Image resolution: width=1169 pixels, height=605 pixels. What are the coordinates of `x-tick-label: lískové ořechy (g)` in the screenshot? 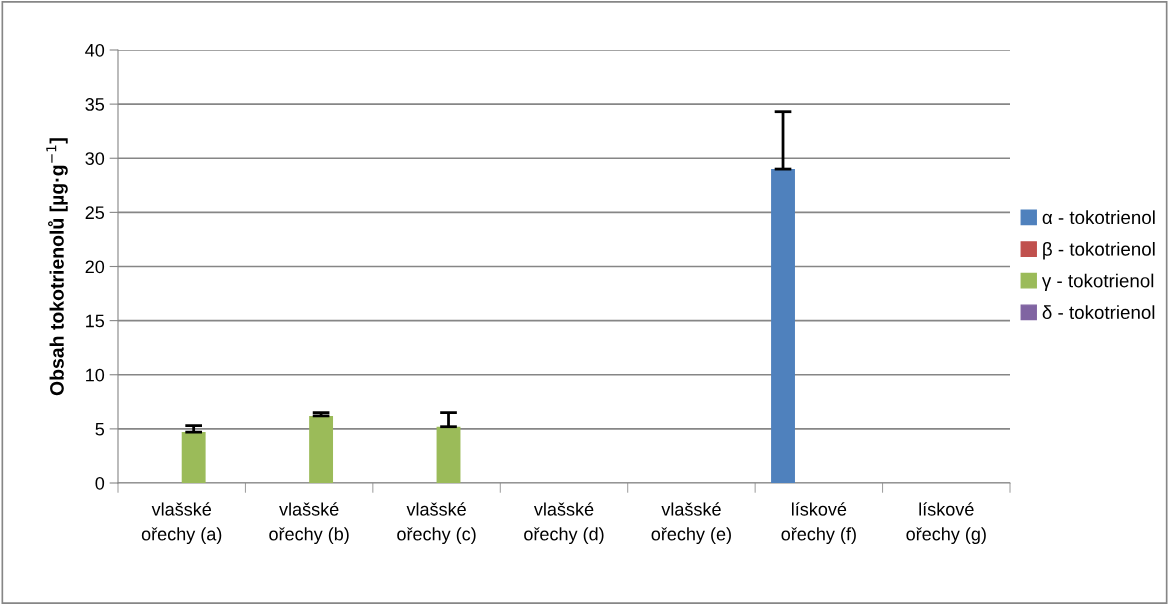 It's located at (946, 523).